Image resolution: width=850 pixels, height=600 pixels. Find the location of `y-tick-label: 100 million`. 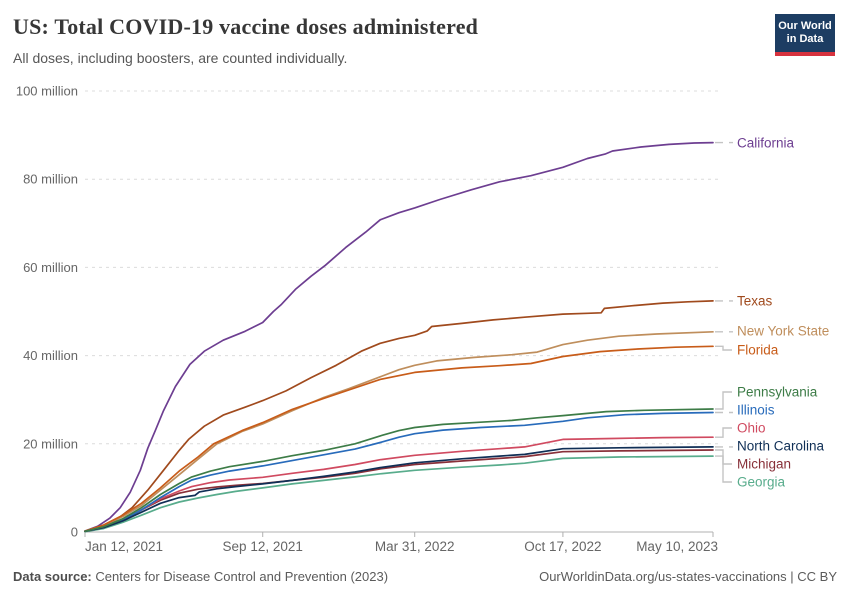

y-tick-label: 100 million is located at coordinates (47, 91).